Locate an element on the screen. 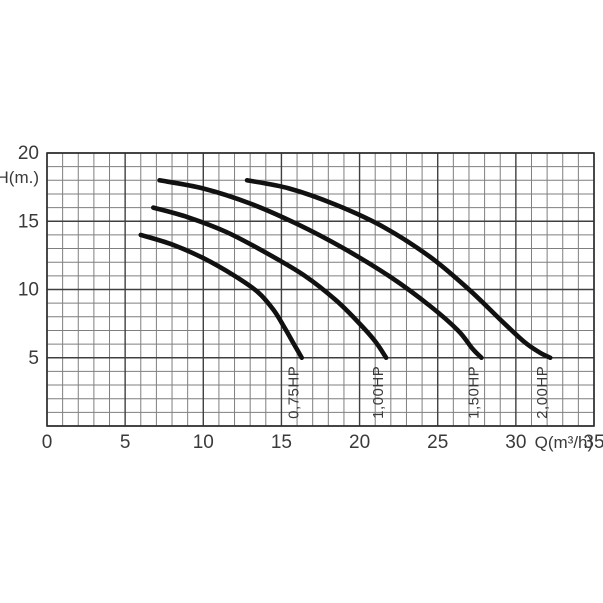  x-tick-label: 20 is located at coordinates (359, 442).